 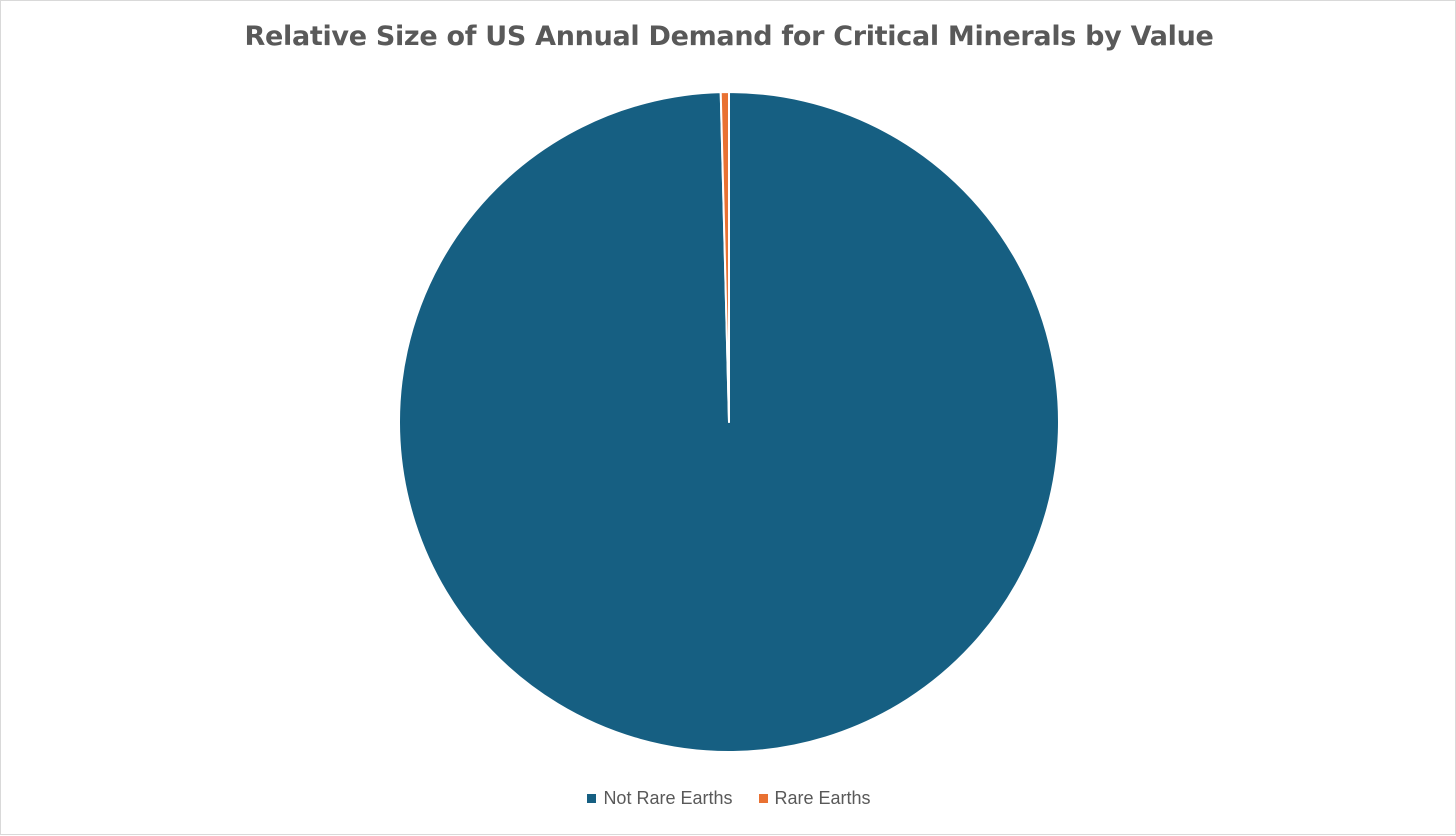 I want to click on legend-label-rare-earths: Rare Earths, so click(x=822, y=798).